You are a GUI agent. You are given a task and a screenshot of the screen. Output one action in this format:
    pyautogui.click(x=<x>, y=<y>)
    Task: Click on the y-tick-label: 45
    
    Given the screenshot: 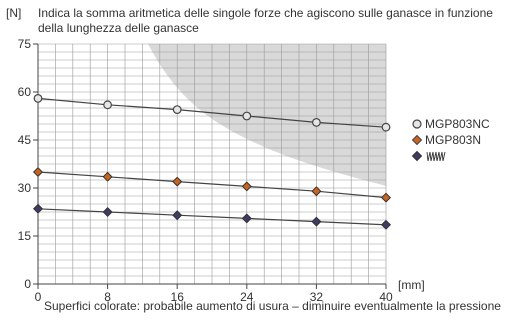 What is the action you would take?
    pyautogui.click(x=25, y=140)
    